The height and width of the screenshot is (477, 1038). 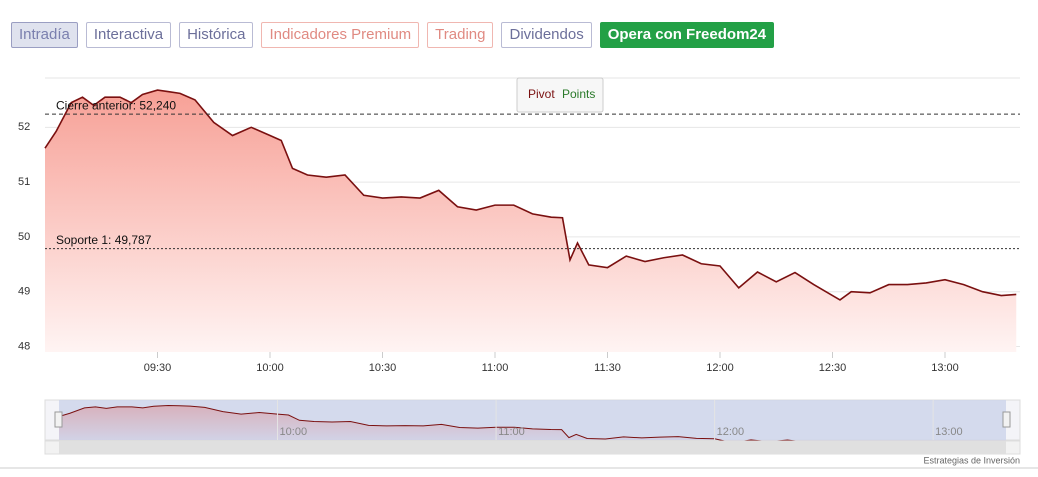 What do you see at coordinates (971, 460) in the screenshot?
I see `credit: Estrategias de Inversión` at bounding box center [971, 460].